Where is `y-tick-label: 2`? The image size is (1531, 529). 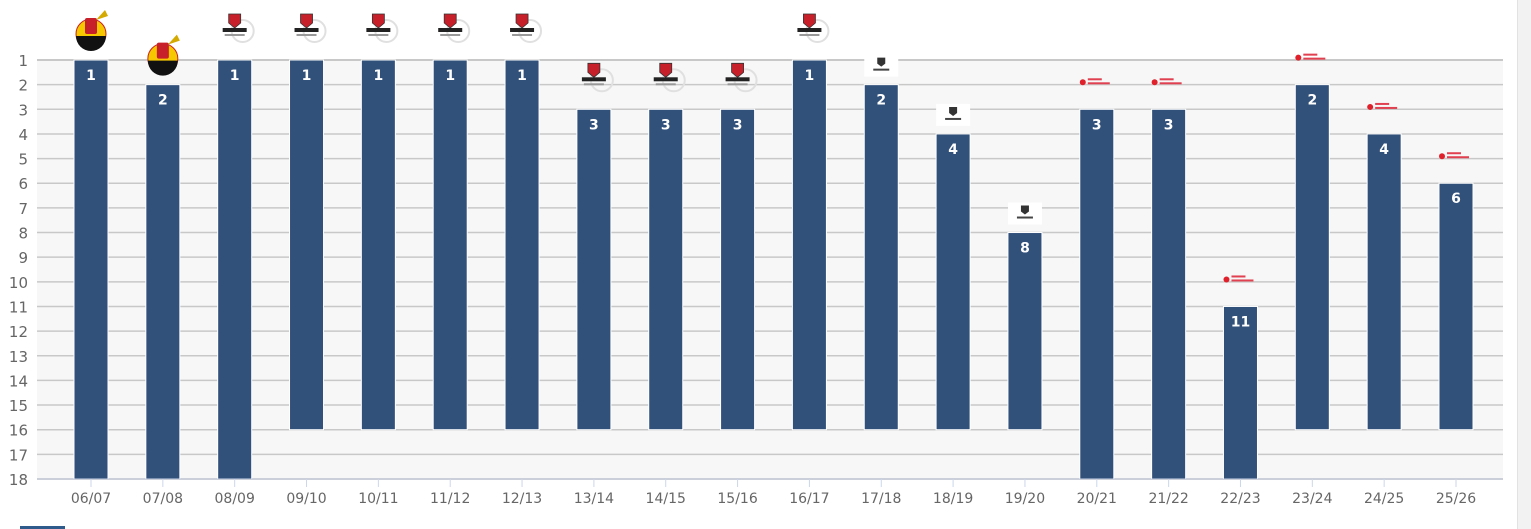 y-tick-label: 2 is located at coordinates (23, 86).